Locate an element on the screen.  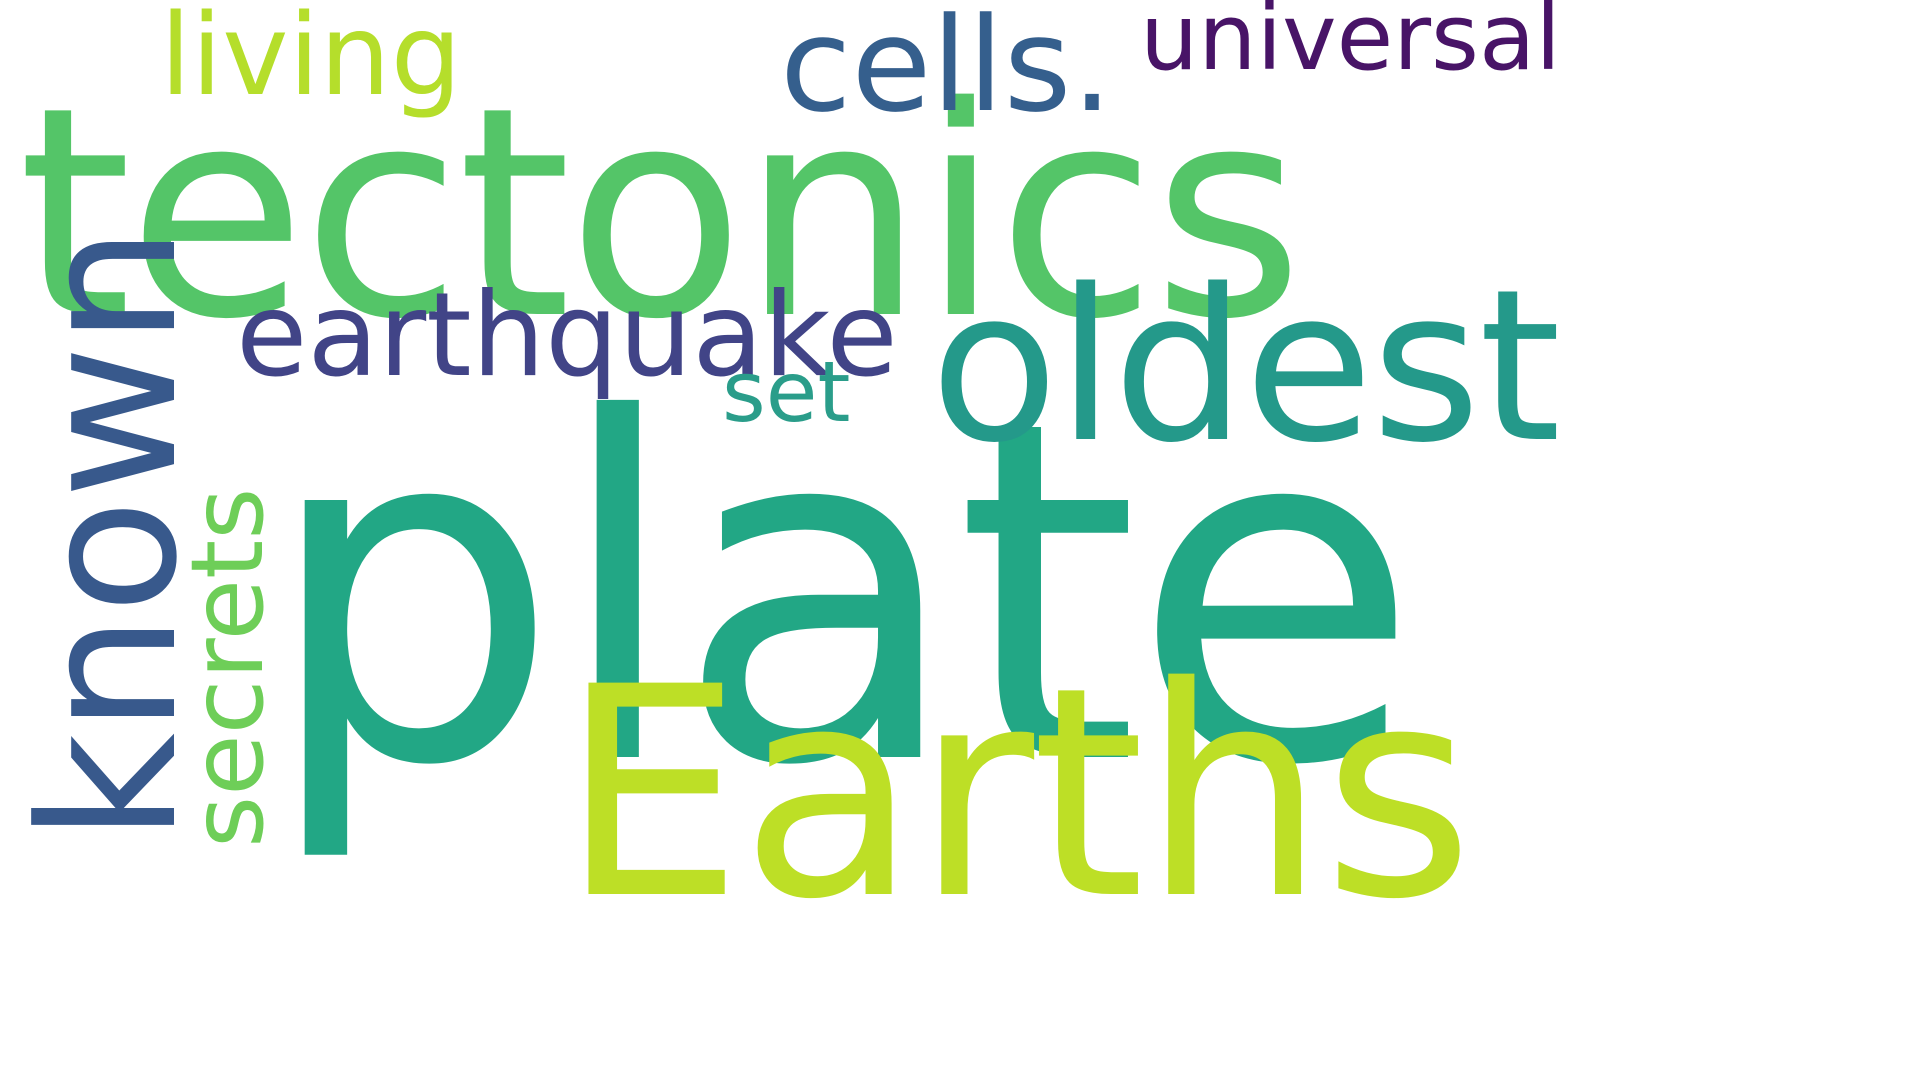
word-earths: Earths is located at coordinates (1017, 794).